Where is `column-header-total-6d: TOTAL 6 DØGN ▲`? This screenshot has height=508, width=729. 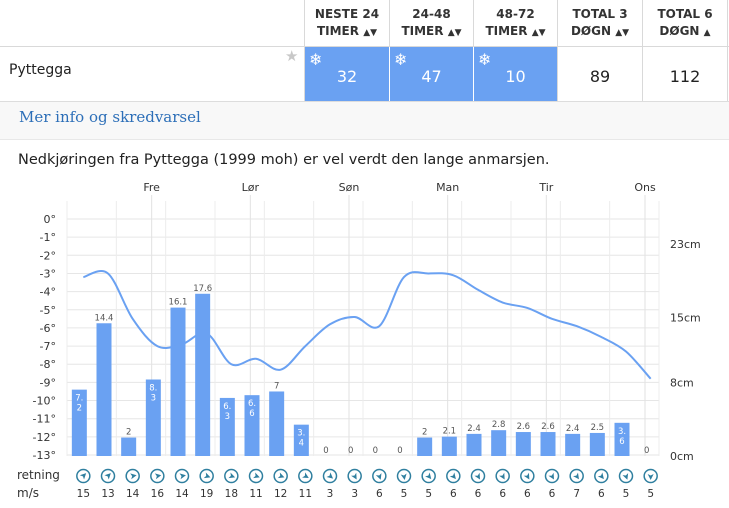
column-header-total-6d: TOTAL 6 DØGN ▲ is located at coordinates (685, 23).